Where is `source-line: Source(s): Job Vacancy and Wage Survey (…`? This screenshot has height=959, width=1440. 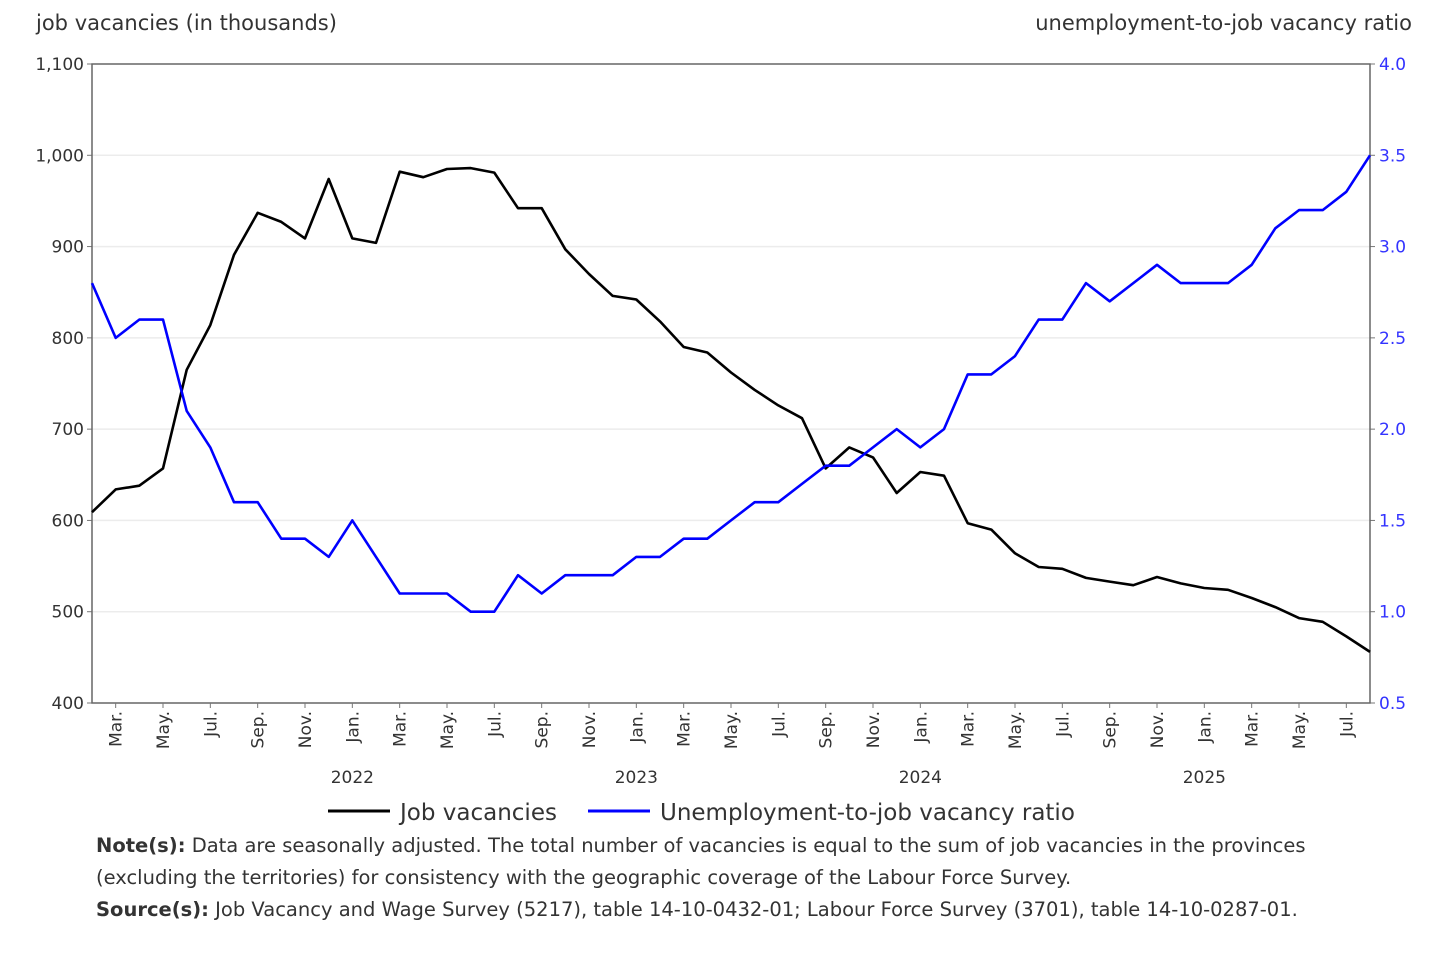 source-line: Source(s): Job Vacancy and Wage Survey (… is located at coordinates (746, 910).